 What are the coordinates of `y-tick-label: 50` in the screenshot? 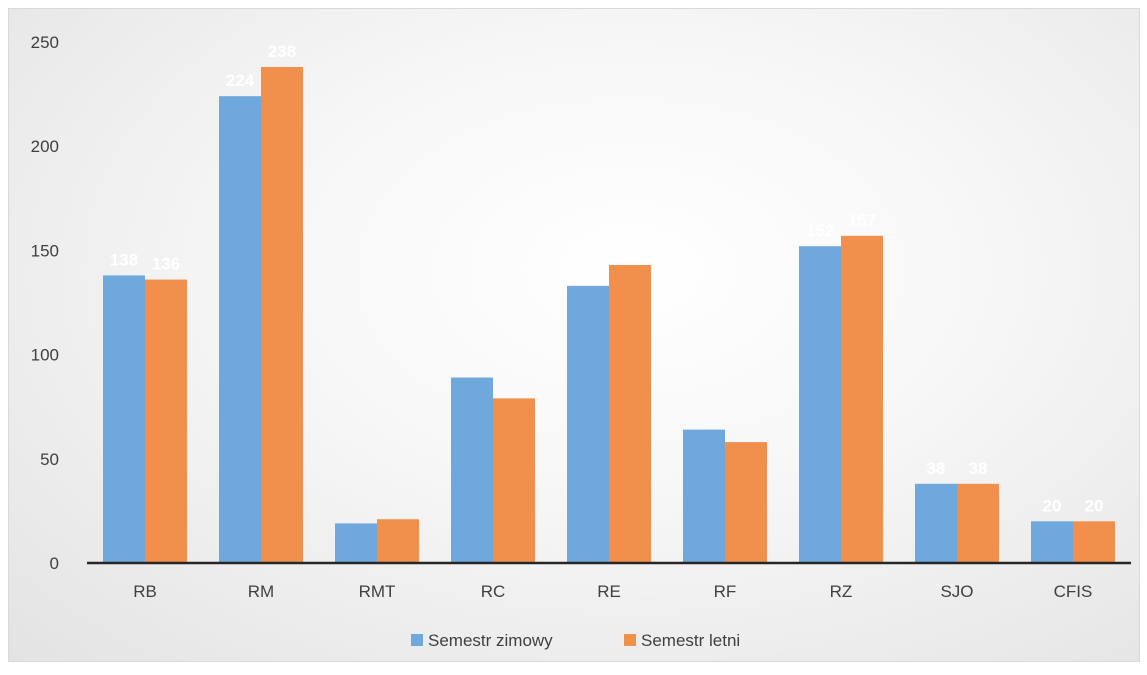 It's located at (49, 459).